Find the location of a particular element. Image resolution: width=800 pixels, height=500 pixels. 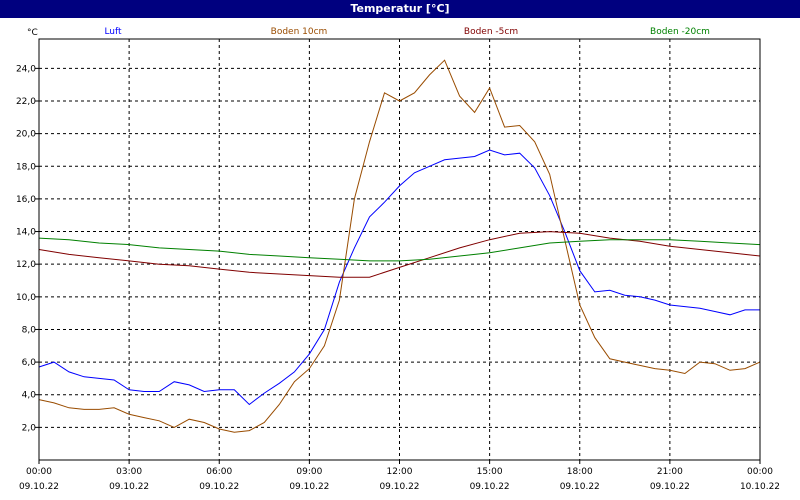

y-tick-label: 16,0 is located at coordinates (26, 200).